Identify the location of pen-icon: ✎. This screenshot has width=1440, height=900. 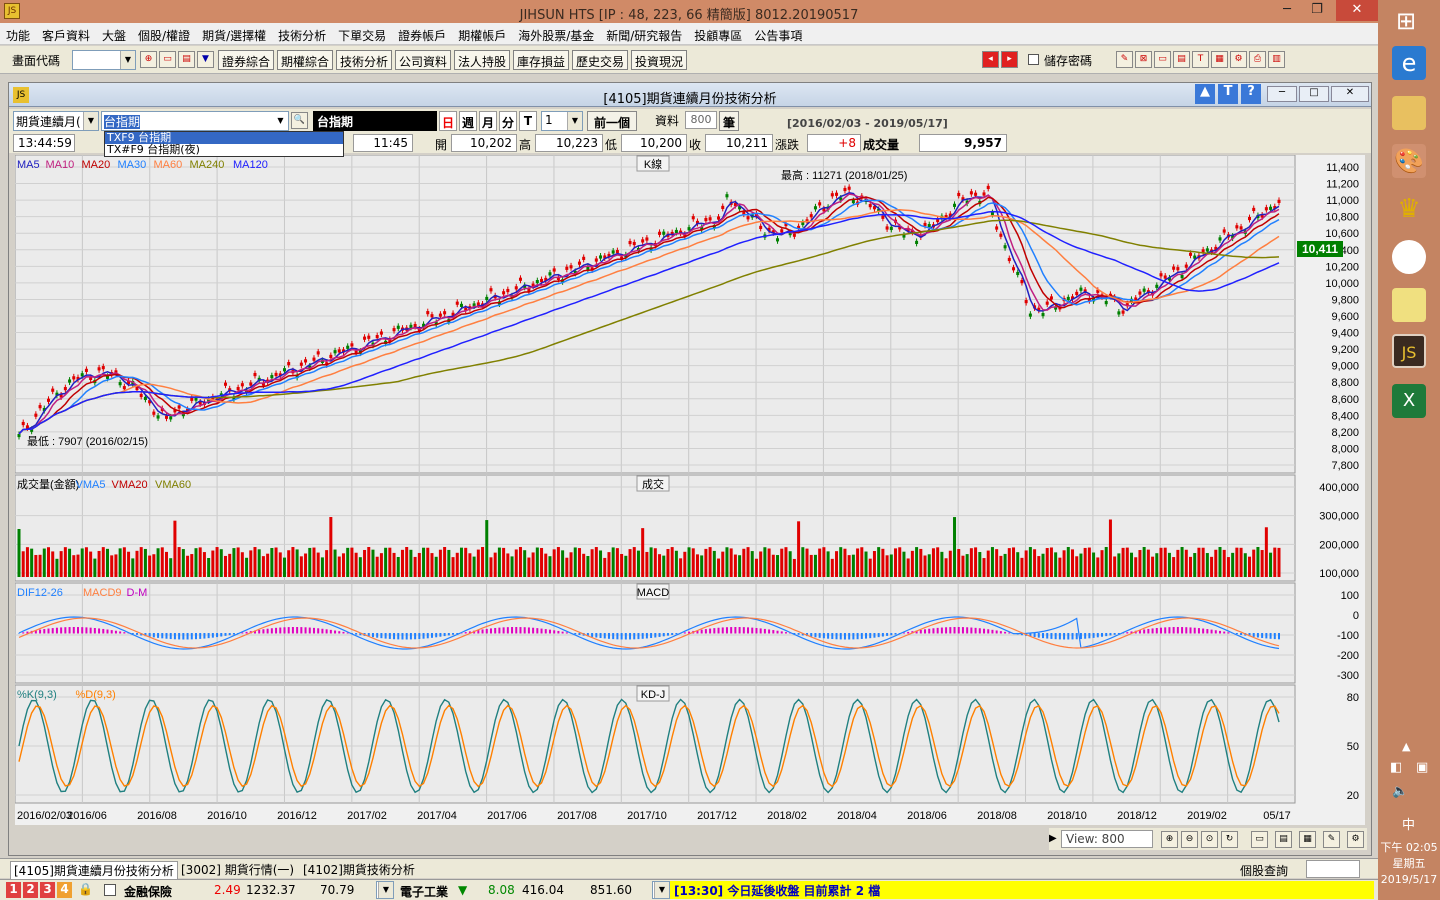
(1331, 839).